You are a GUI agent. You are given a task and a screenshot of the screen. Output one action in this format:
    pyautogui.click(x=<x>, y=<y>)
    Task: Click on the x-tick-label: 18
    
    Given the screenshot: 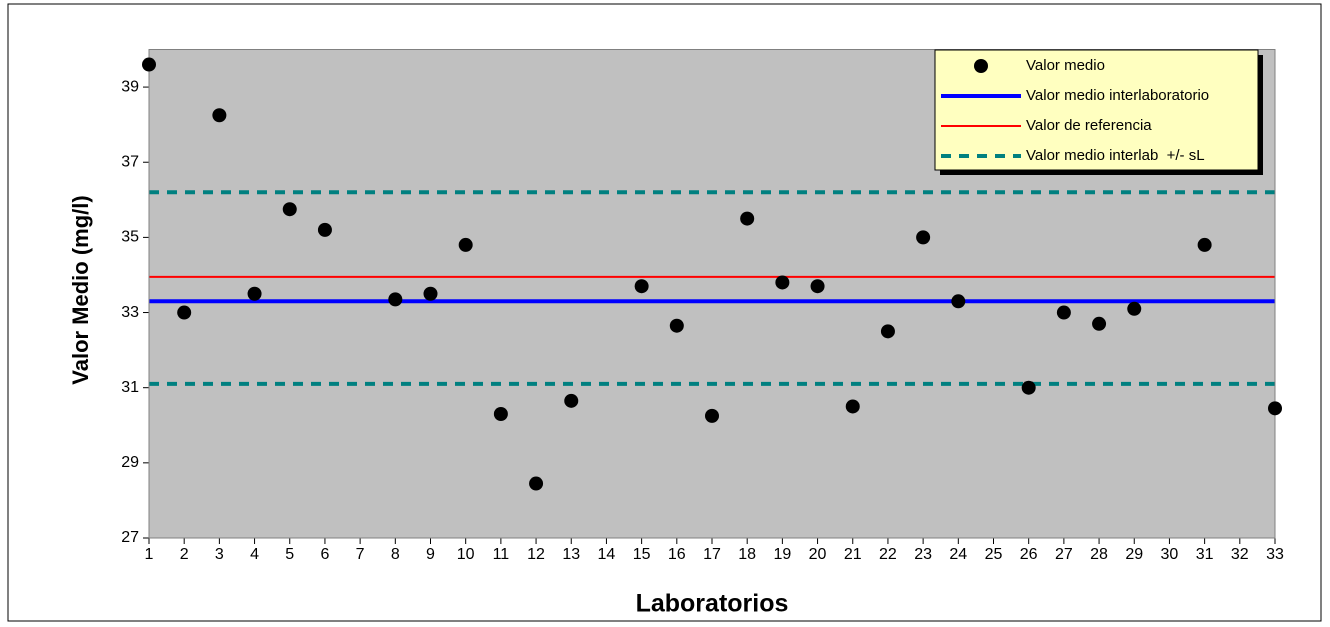 What is the action you would take?
    pyautogui.click(x=747, y=554)
    